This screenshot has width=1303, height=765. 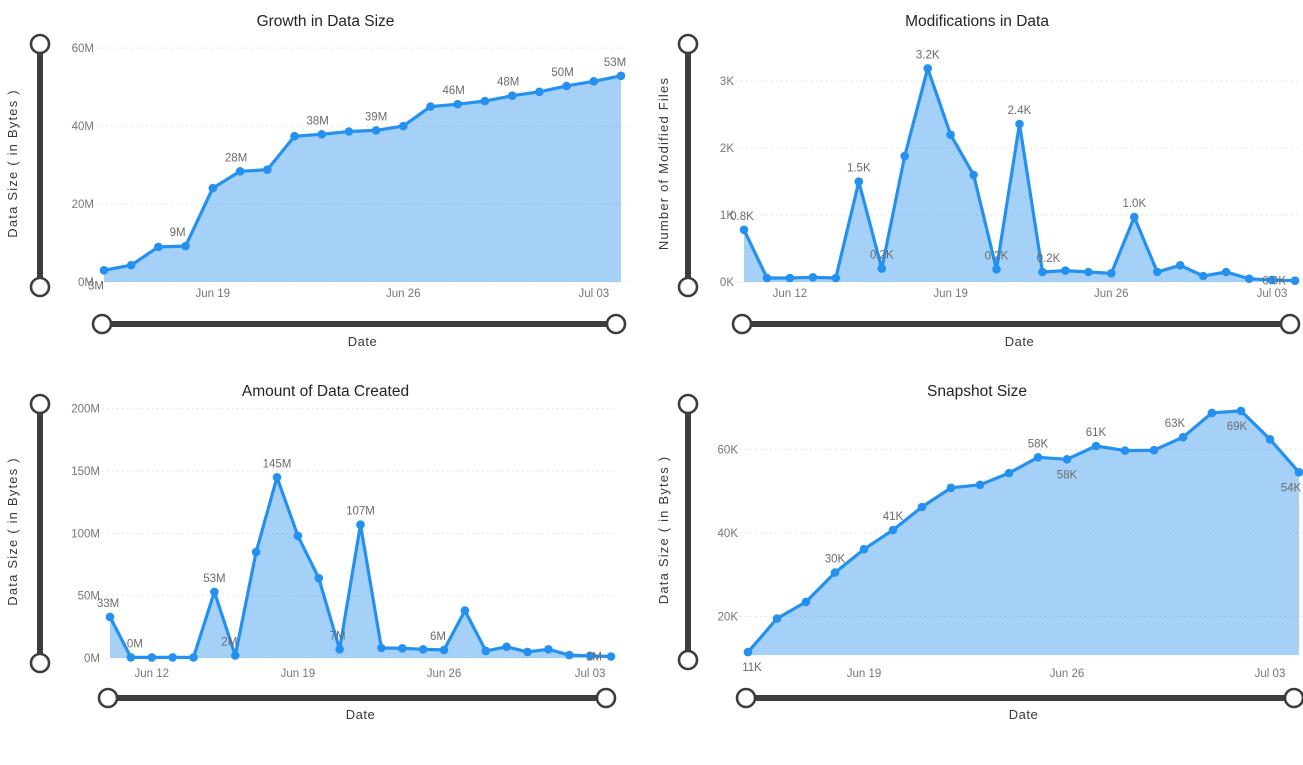 I want to click on data-label: 0.8K, so click(x=742, y=217).